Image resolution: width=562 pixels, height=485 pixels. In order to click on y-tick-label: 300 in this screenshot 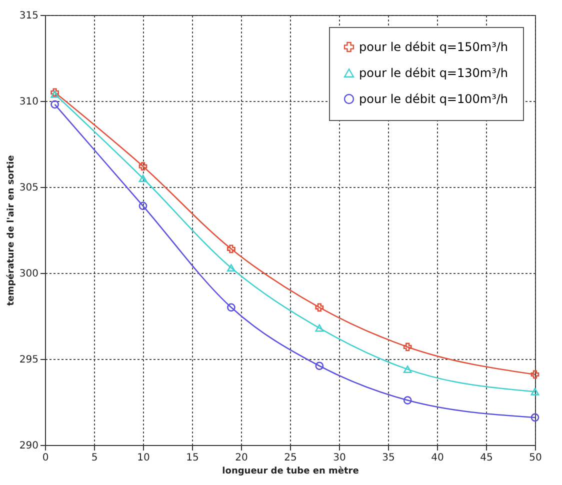, I will do `click(28, 274)`.